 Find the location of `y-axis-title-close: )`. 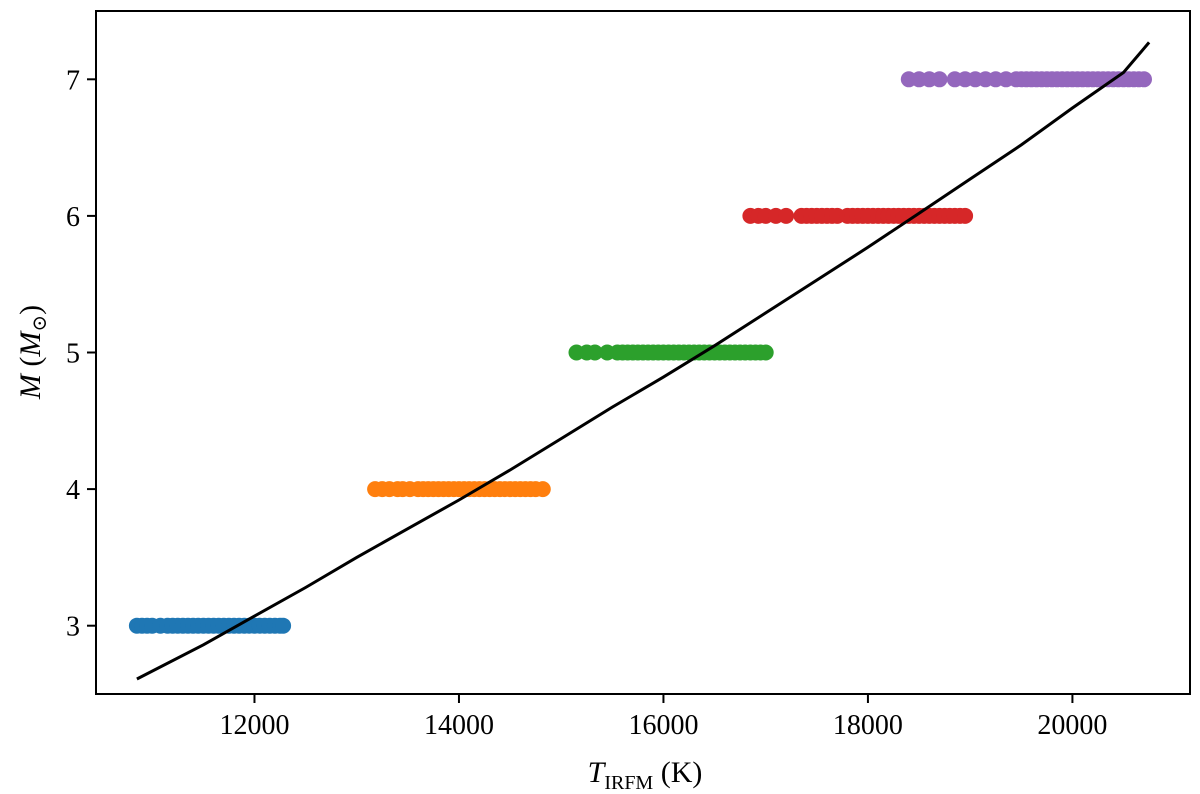

y-axis-title-close: ) is located at coordinates (30, 310).